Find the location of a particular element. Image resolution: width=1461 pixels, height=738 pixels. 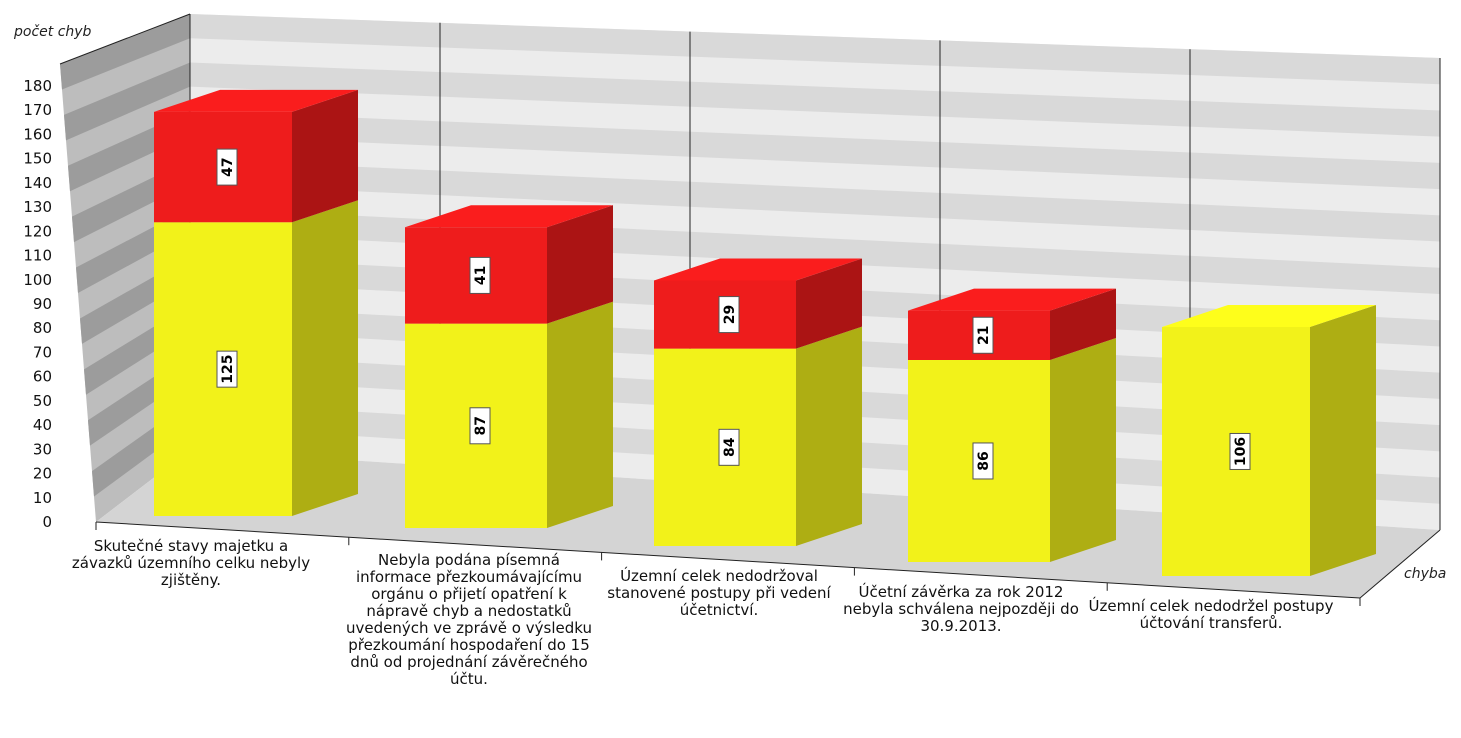

bar-value-text: 29 is located at coordinates (730, 314).